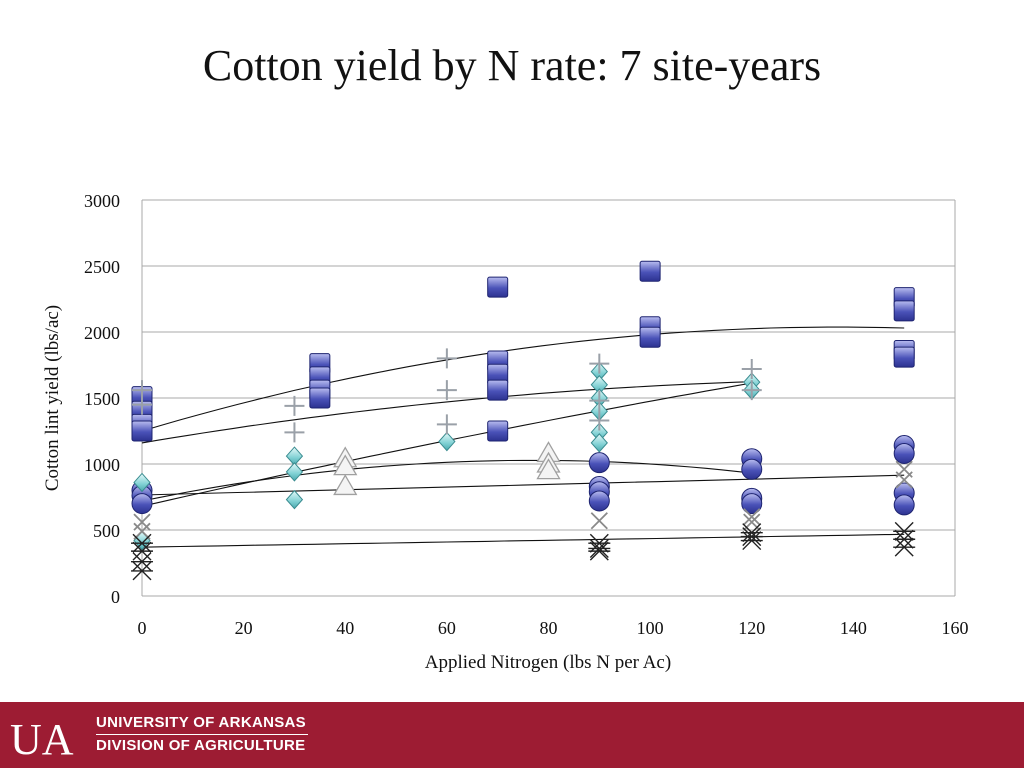  I want to click on university-logo: UA, so click(50, 735).